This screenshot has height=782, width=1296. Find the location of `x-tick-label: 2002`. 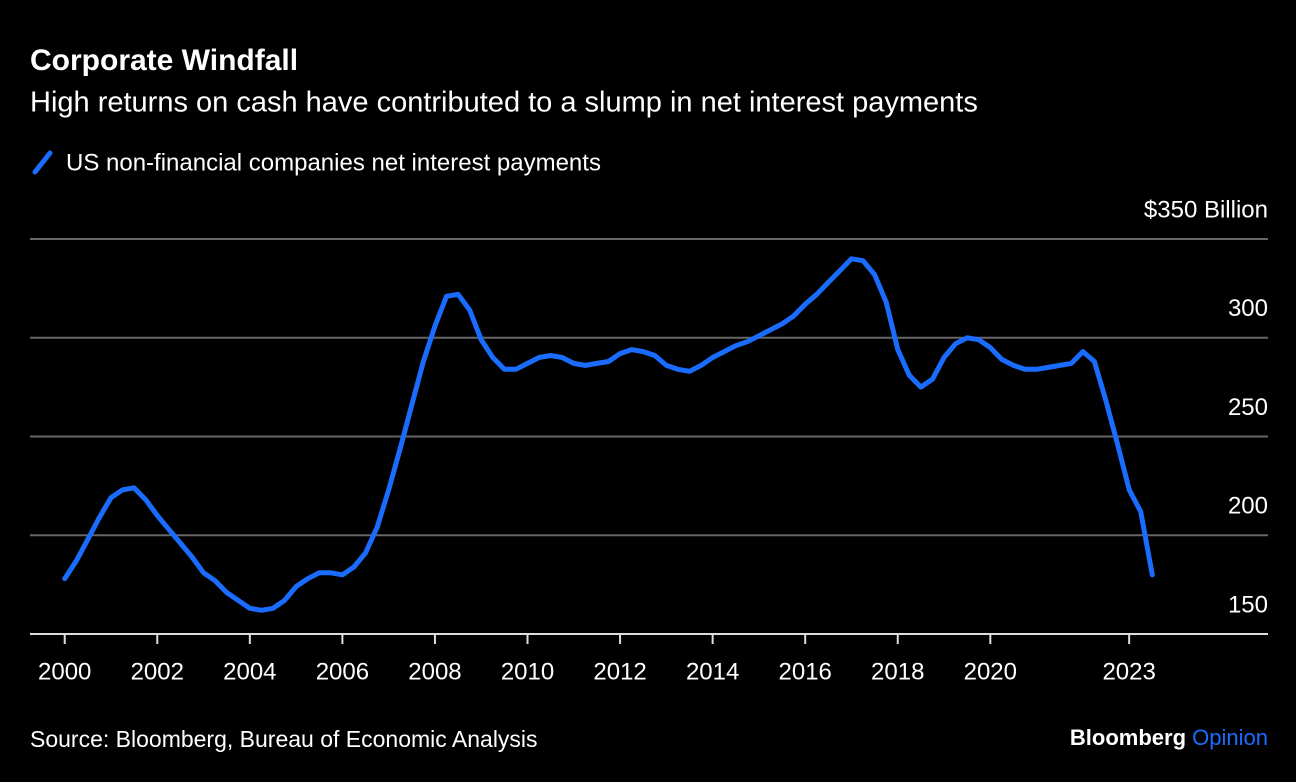

x-tick-label: 2002 is located at coordinates (157, 671).